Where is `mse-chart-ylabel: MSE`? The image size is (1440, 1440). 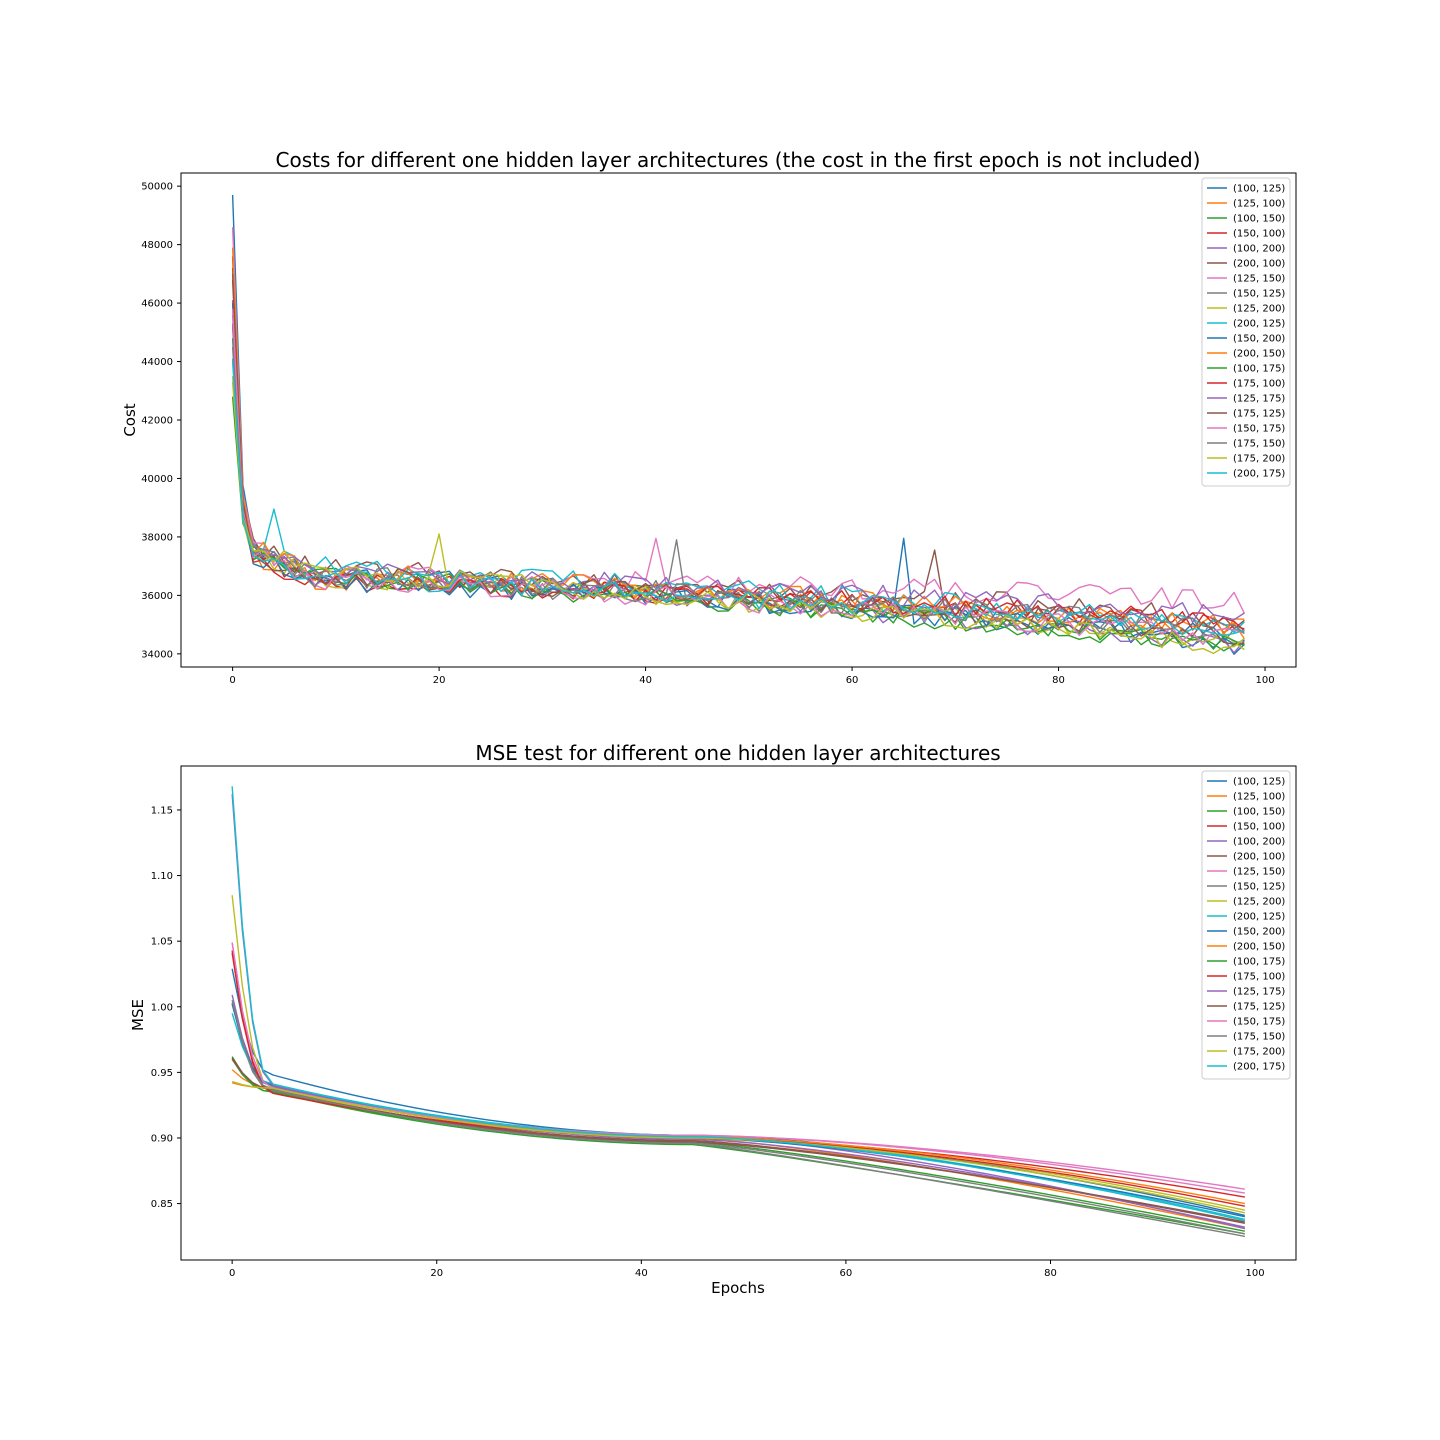
mse-chart-ylabel: MSE is located at coordinates (138, 1015).